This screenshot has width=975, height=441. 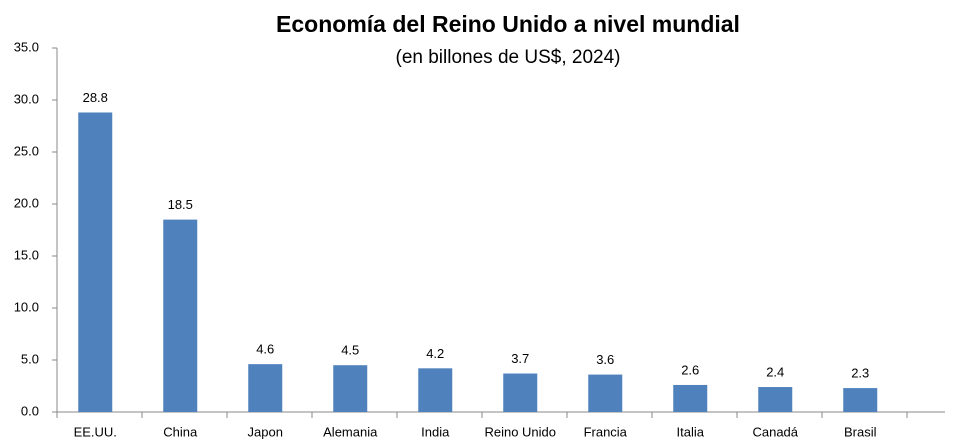 What do you see at coordinates (605, 359) in the screenshot?
I see `data-label: 3.6` at bounding box center [605, 359].